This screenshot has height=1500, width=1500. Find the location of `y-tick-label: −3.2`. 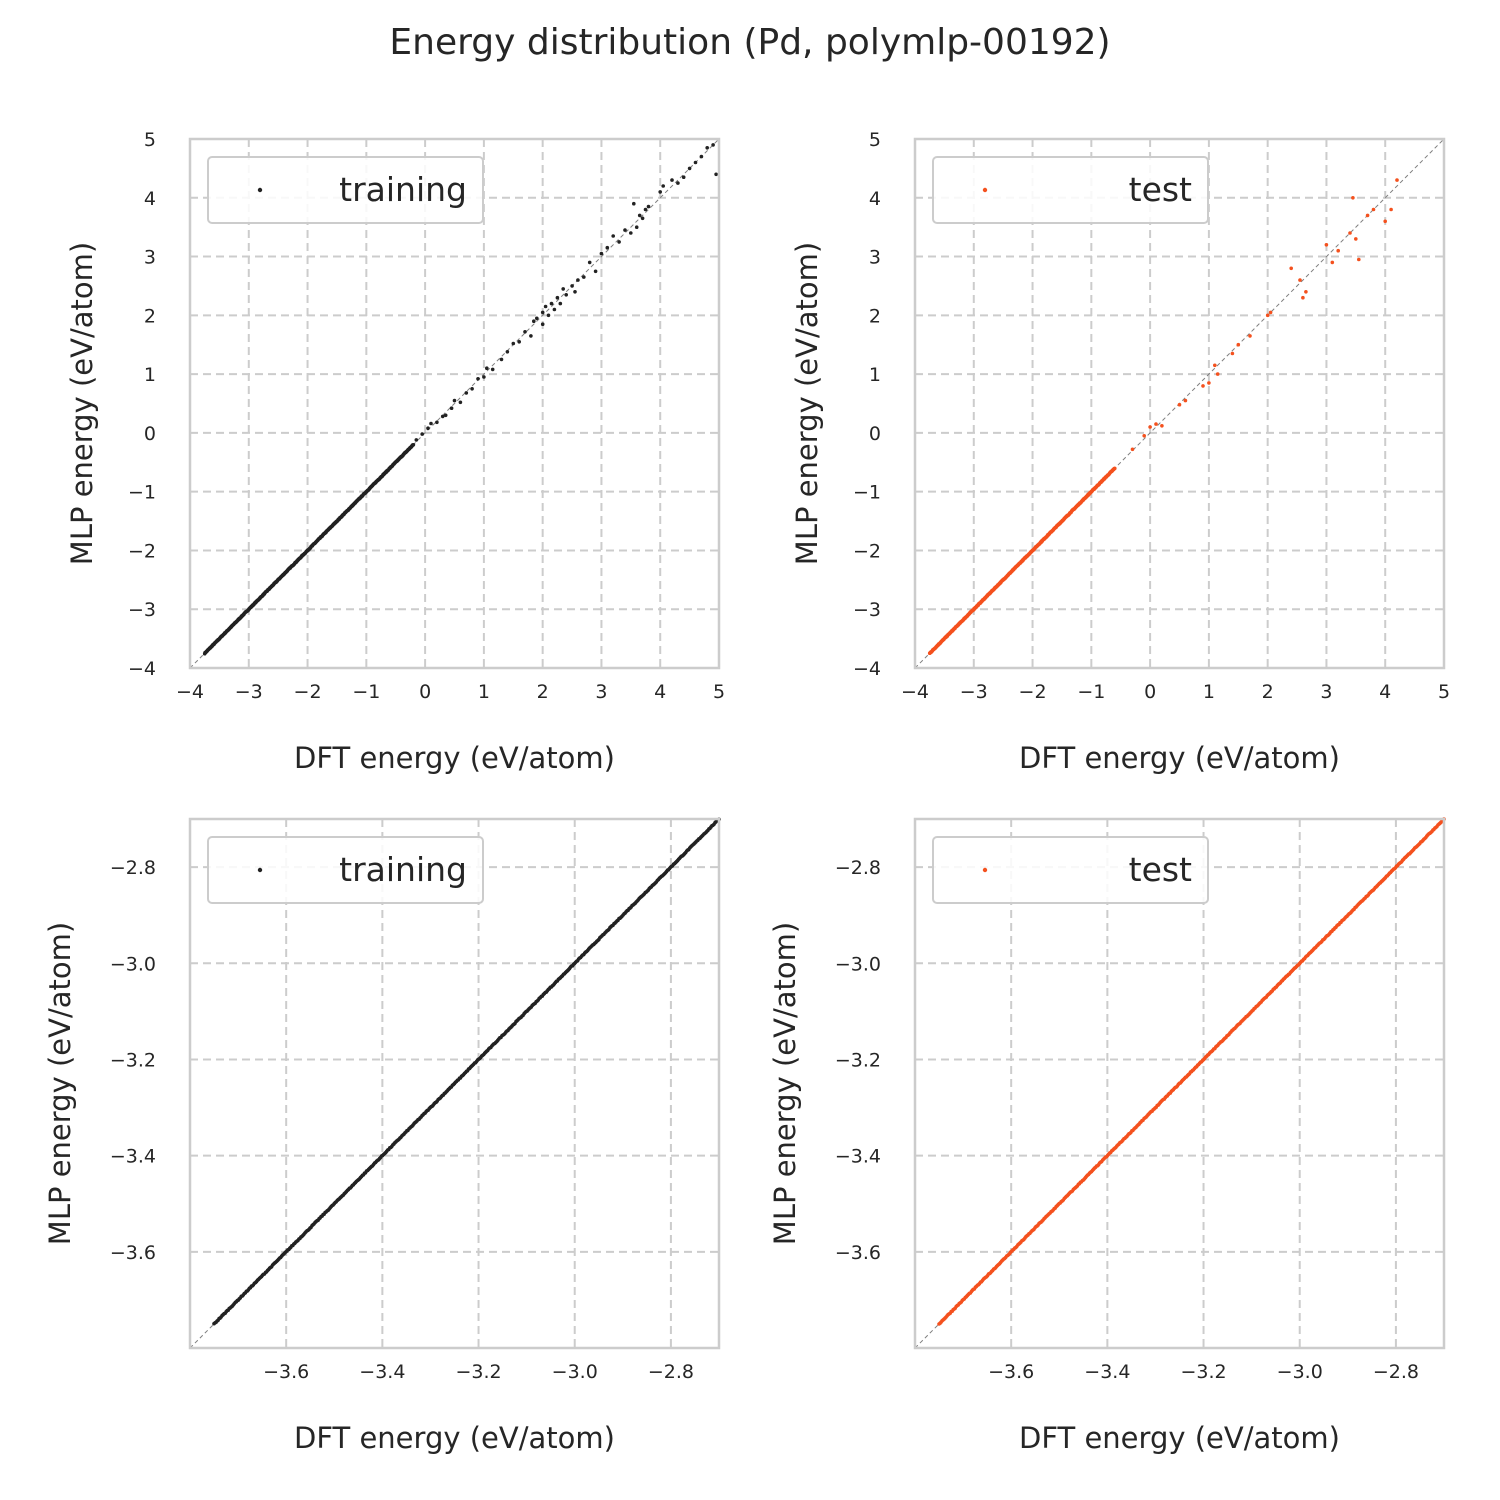

y-tick-label: −3.2 is located at coordinates (858, 1060).